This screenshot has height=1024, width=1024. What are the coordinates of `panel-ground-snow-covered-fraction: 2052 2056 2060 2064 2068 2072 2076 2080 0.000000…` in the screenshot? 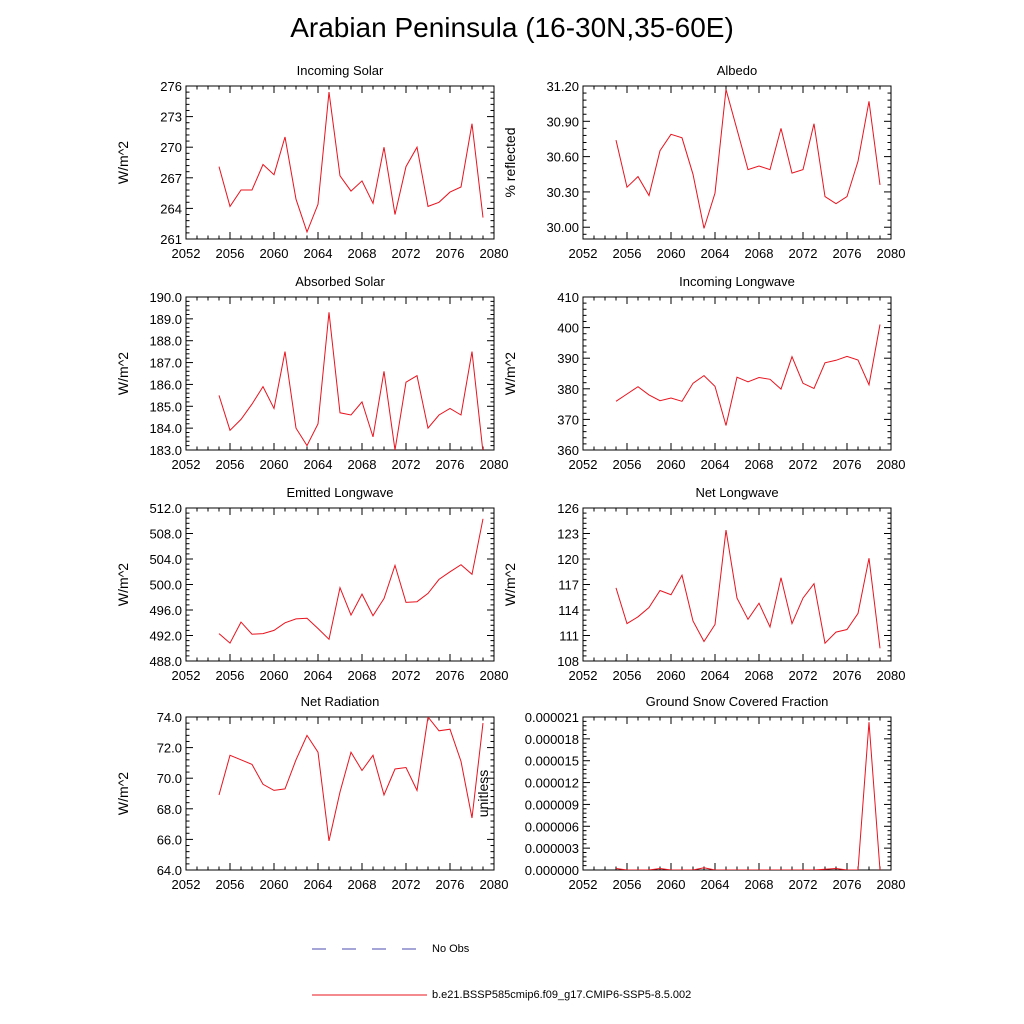 It's located at (690, 793).